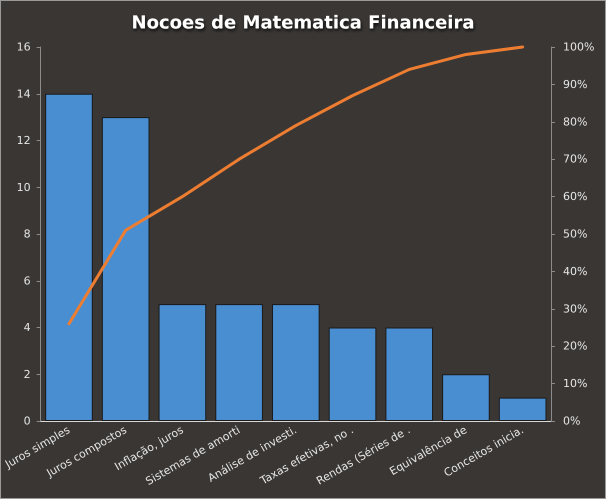 This screenshot has height=499, width=606. I want to click on y-tick-label: 6, so click(27, 281).